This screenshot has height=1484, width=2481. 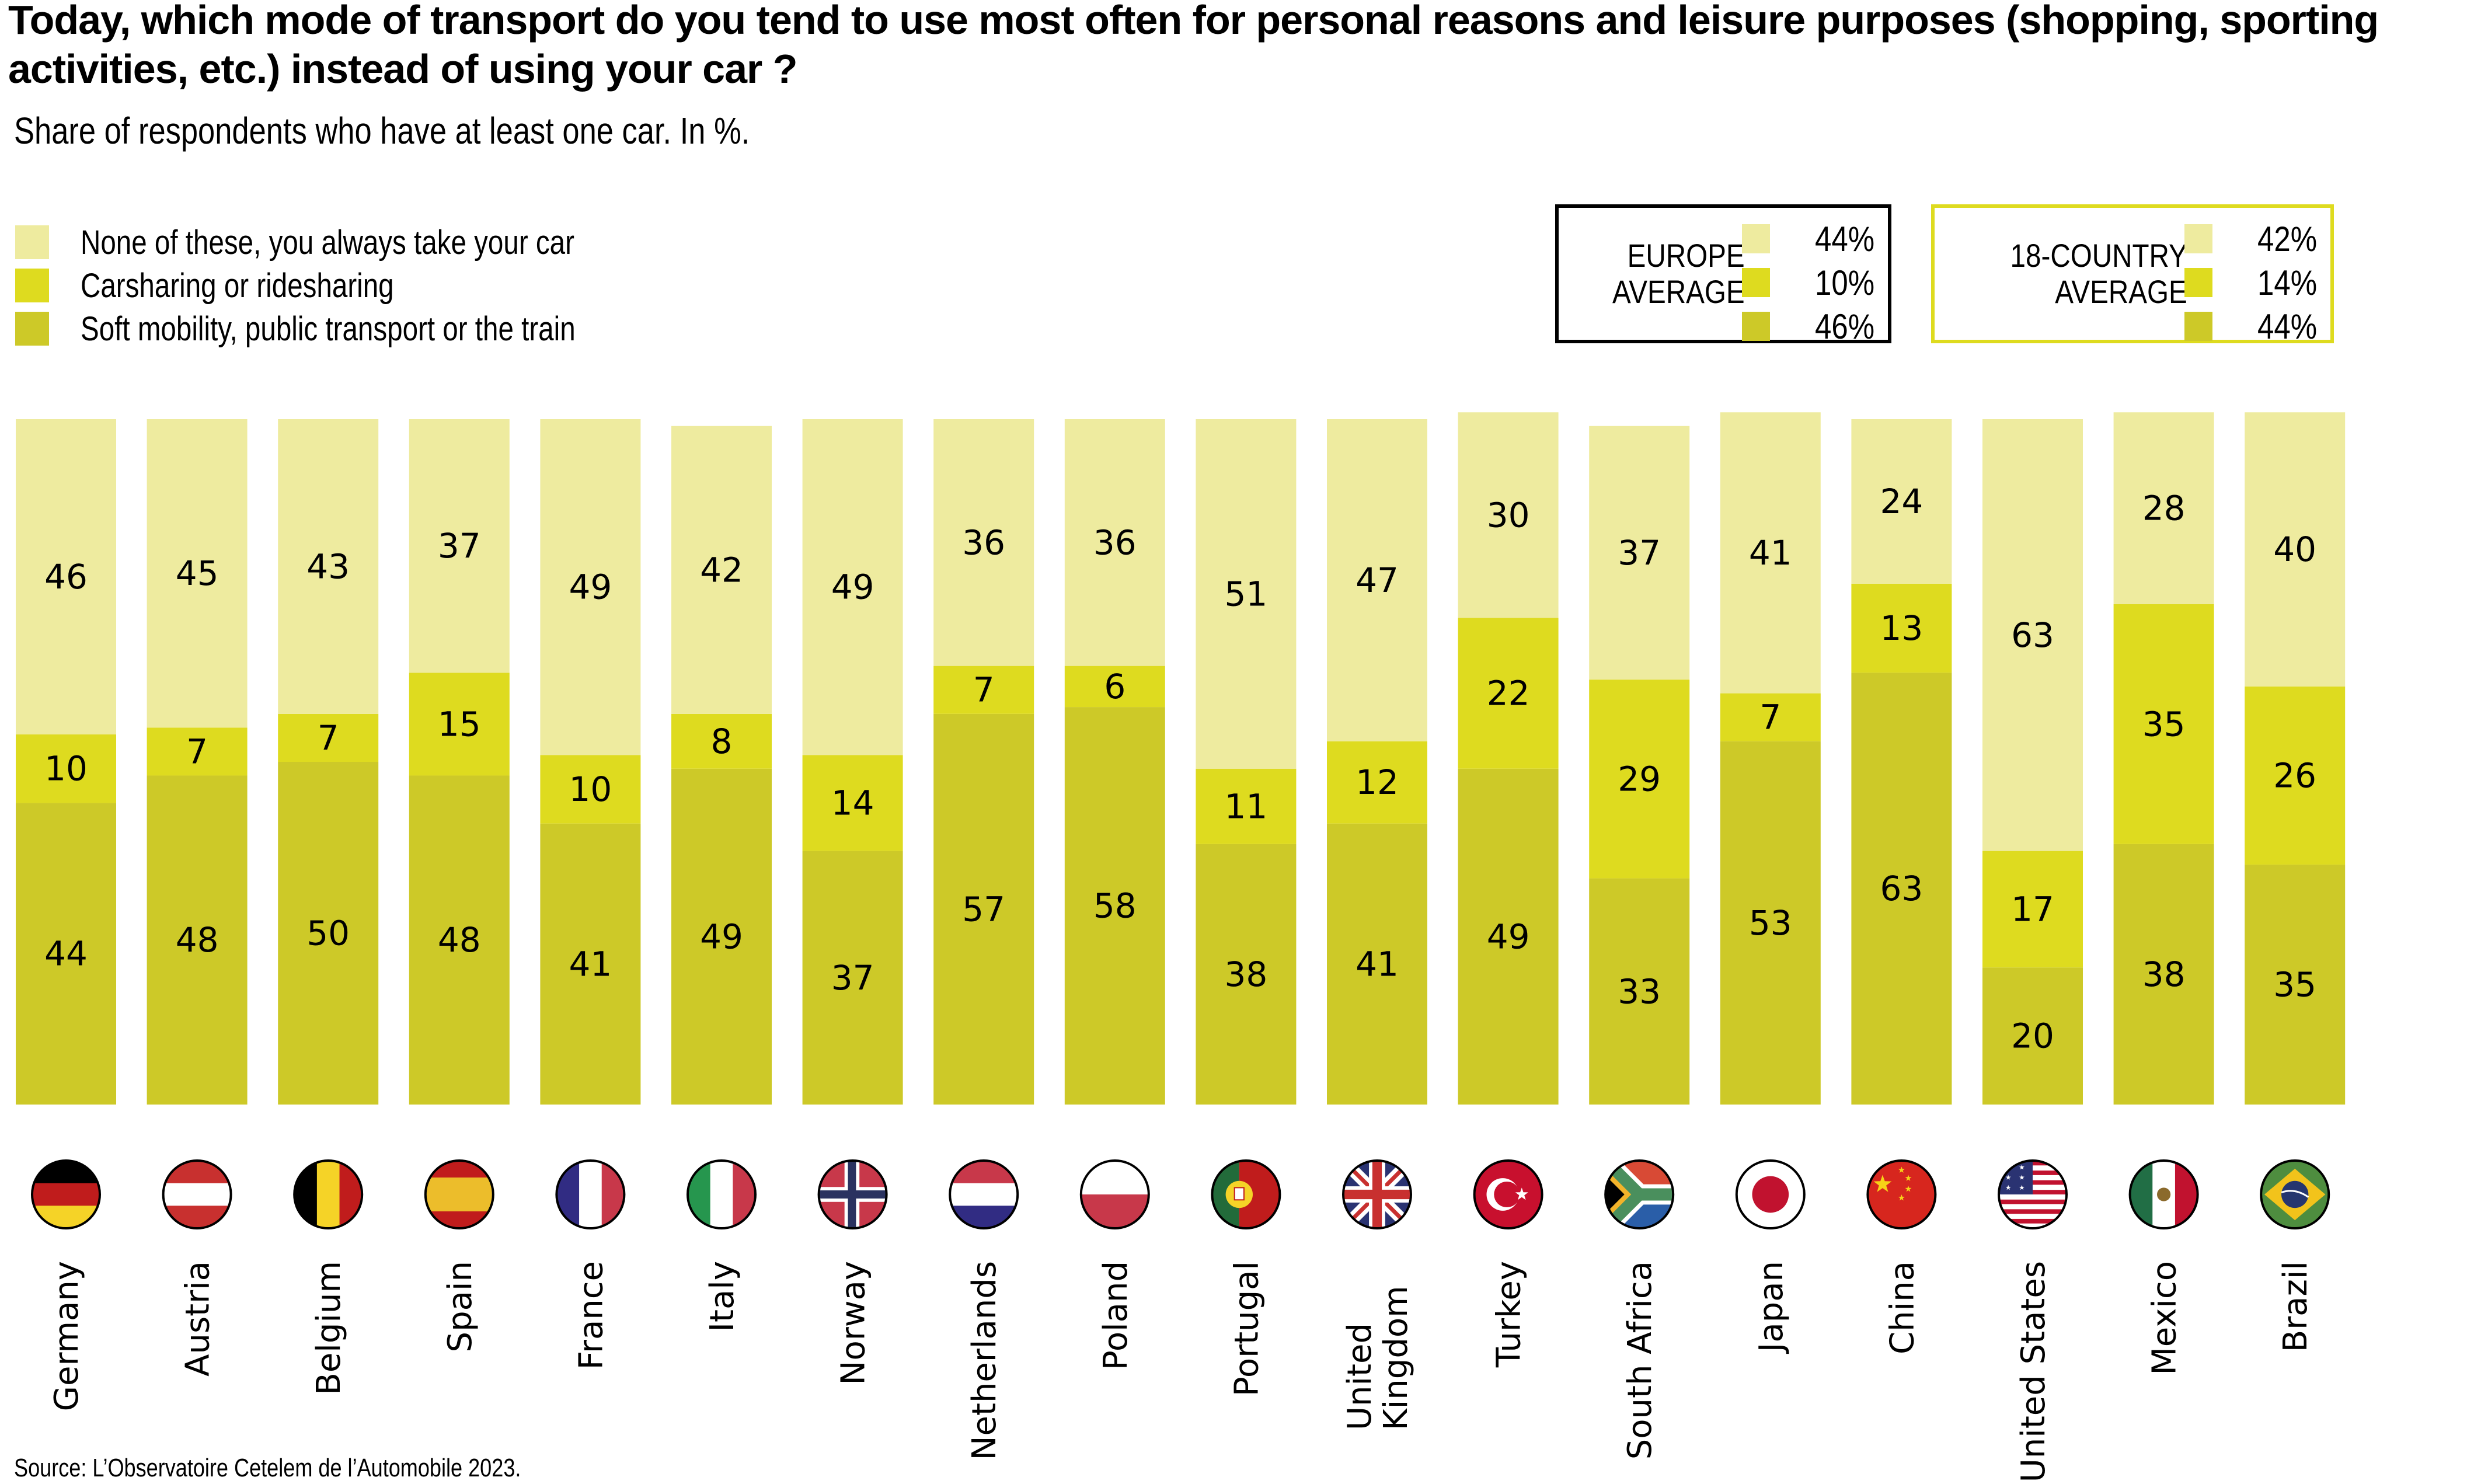 I want to click on bar-china: 63 13 24, so click(x=1901, y=762).